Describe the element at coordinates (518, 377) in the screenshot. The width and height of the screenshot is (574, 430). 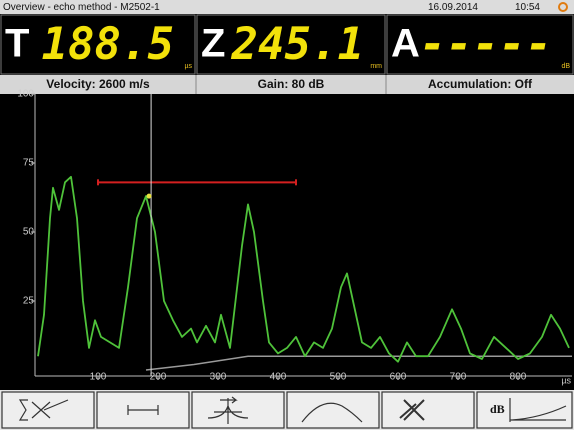
I see `x-tick-label: 800` at that location.